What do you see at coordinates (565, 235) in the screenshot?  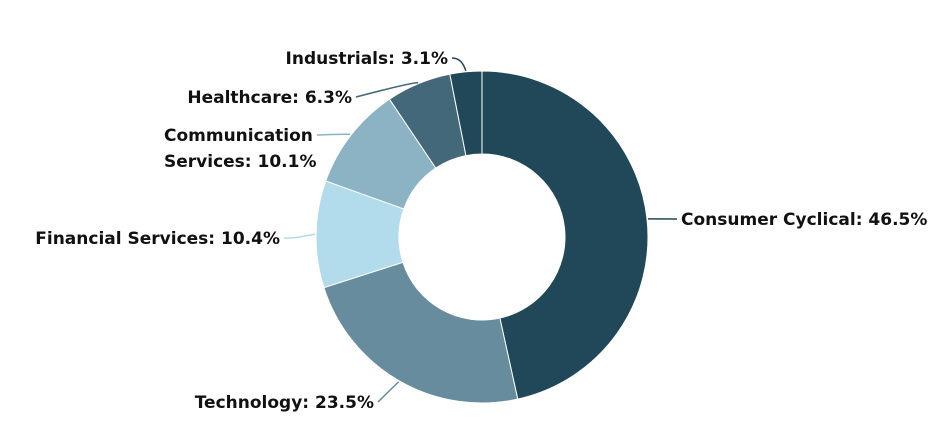 I see `slice-consumer-cyclical` at bounding box center [565, 235].